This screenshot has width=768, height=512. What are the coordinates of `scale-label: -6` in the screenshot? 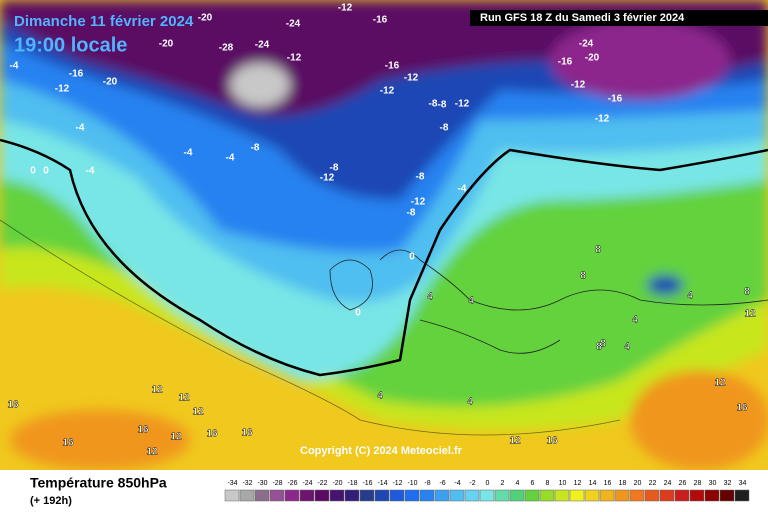 It's located at (442, 483).